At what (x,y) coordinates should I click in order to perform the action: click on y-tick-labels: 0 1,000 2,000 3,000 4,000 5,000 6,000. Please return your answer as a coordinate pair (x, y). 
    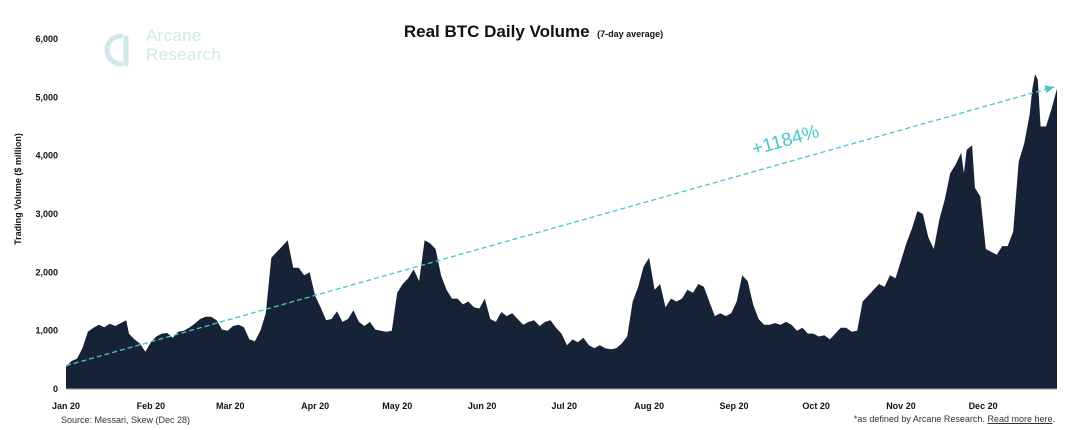
    Looking at the image, I should click on (46, 214).